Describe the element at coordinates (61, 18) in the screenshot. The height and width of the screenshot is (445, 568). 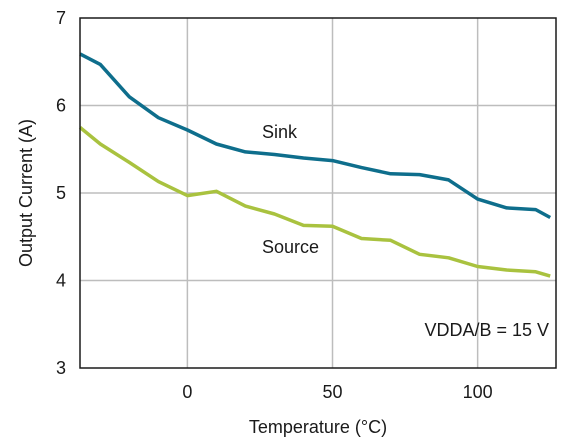
I see `y-tick-label: 7` at that location.